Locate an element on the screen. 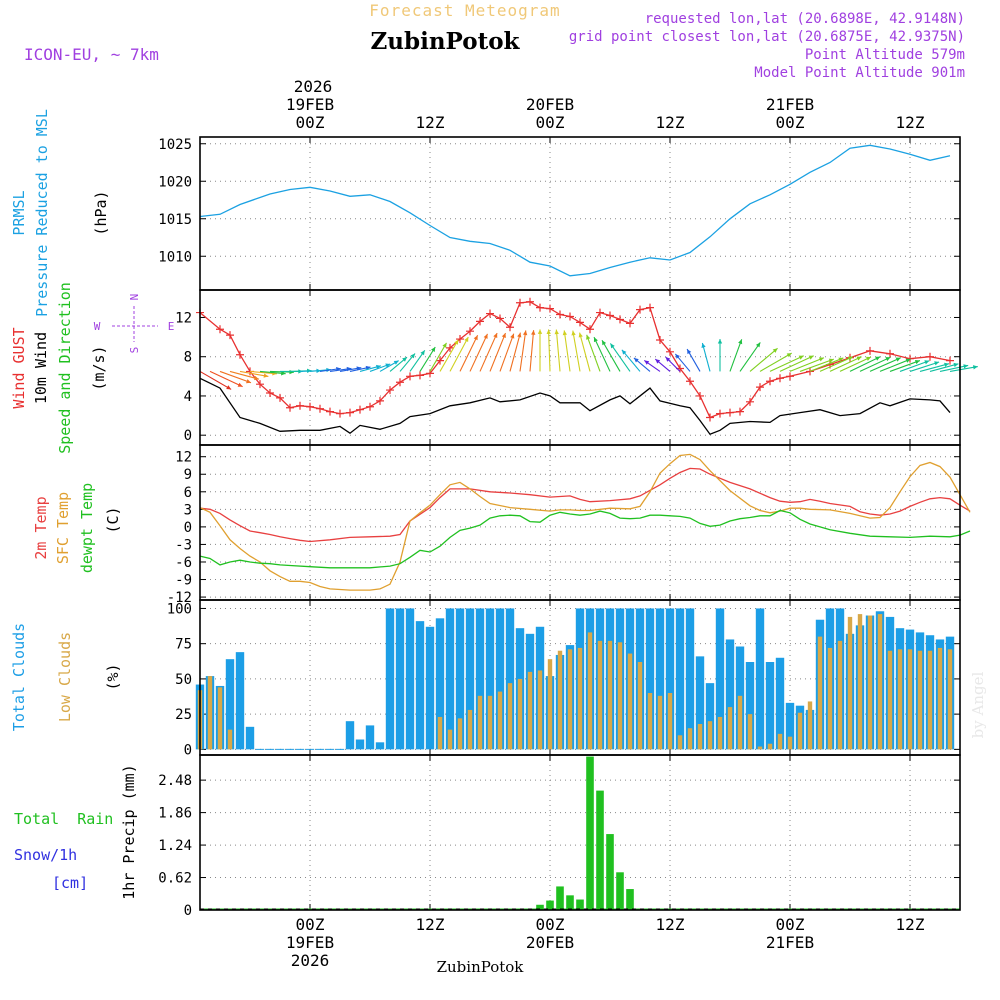  compass-e: E is located at coordinates (171, 326).